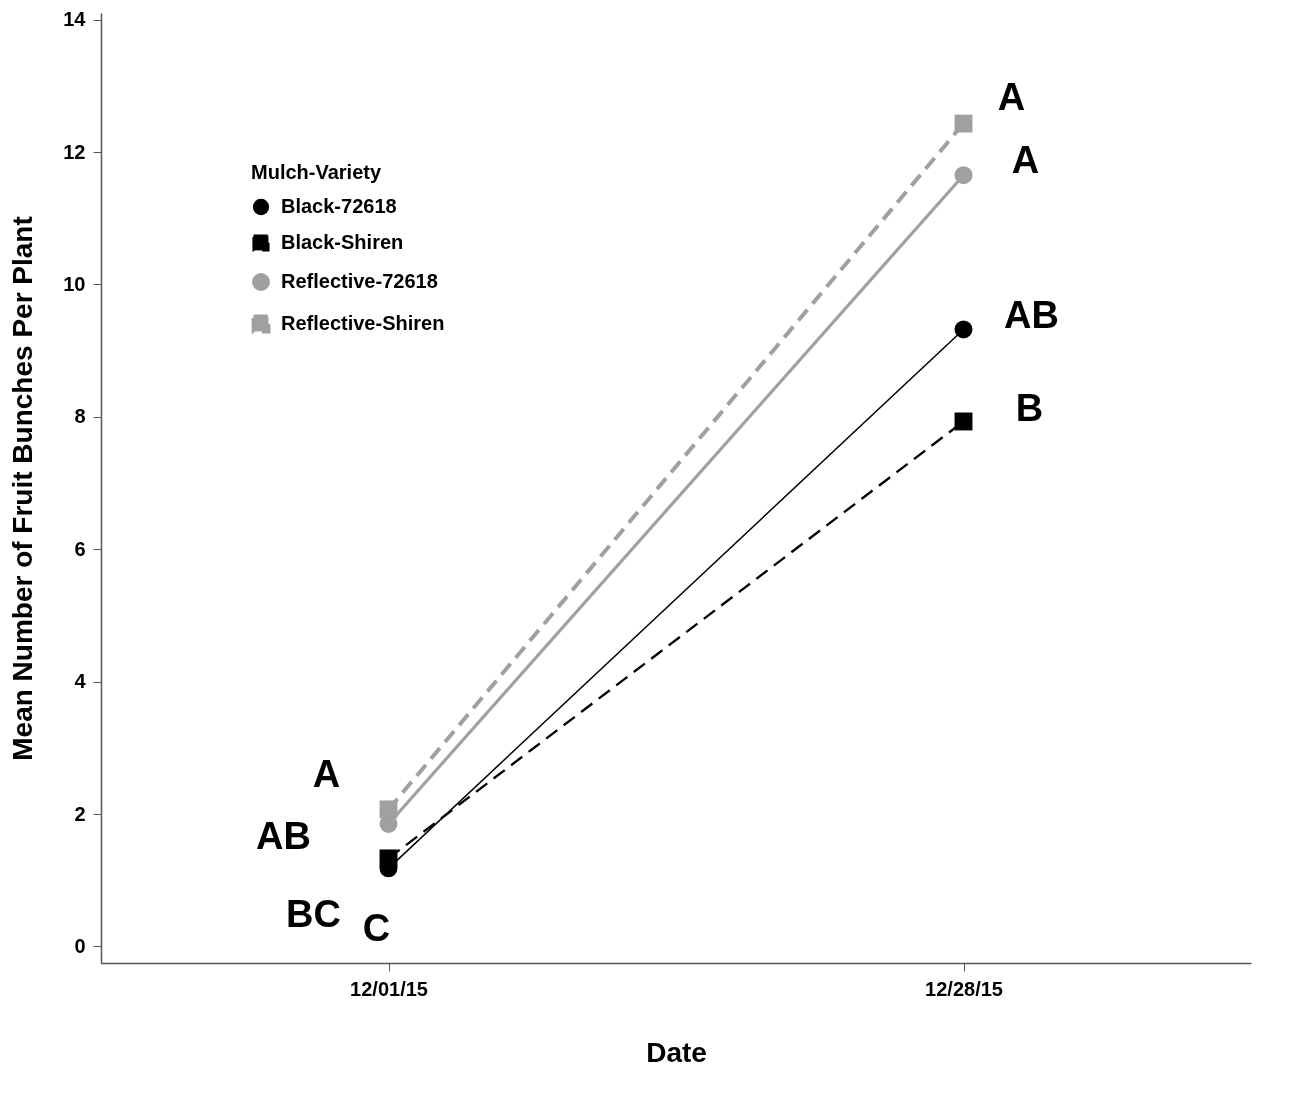 The height and width of the screenshot is (1097, 1310). What do you see at coordinates (80, 681) in the screenshot?
I see `y-tick-label: 4` at bounding box center [80, 681].